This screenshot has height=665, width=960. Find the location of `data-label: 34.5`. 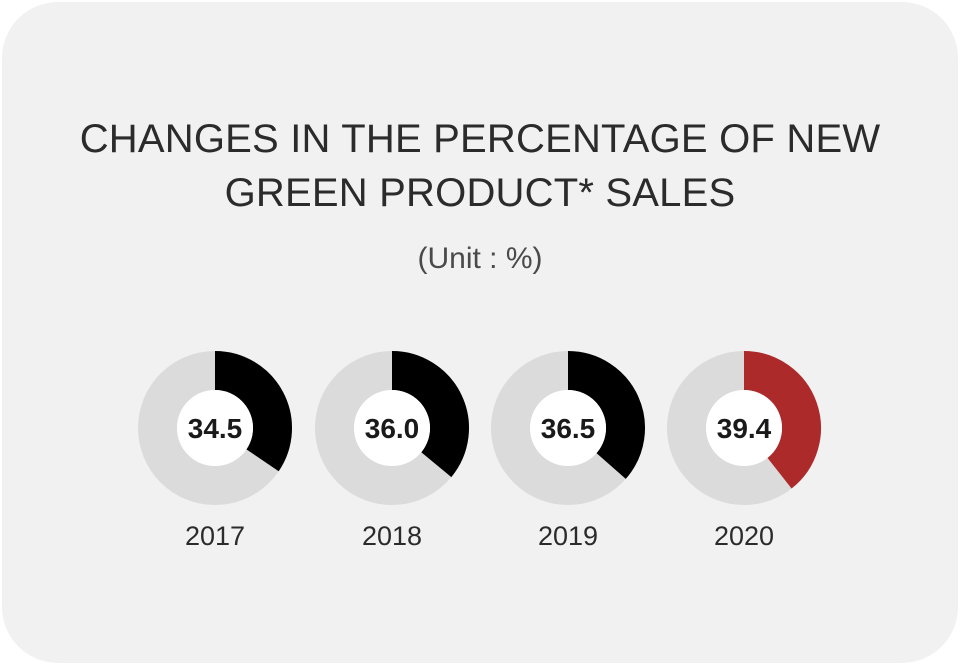

data-label: 34.5 is located at coordinates (215, 428).